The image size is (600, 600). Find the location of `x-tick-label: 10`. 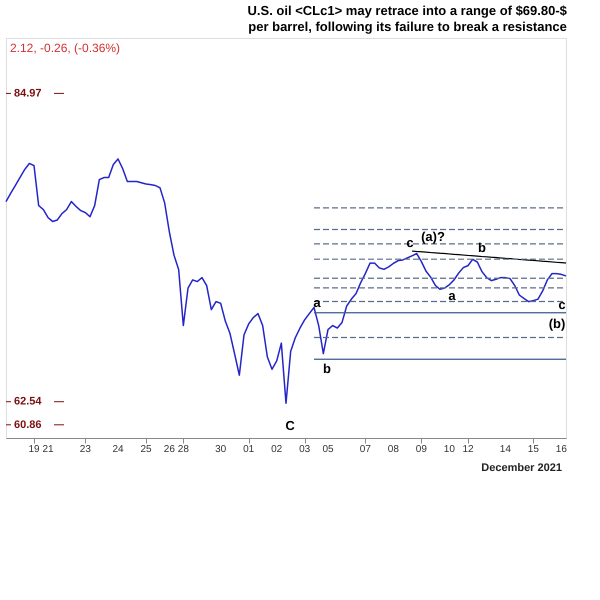

x-tick-label: 10 is located at coordinates (450, 449).